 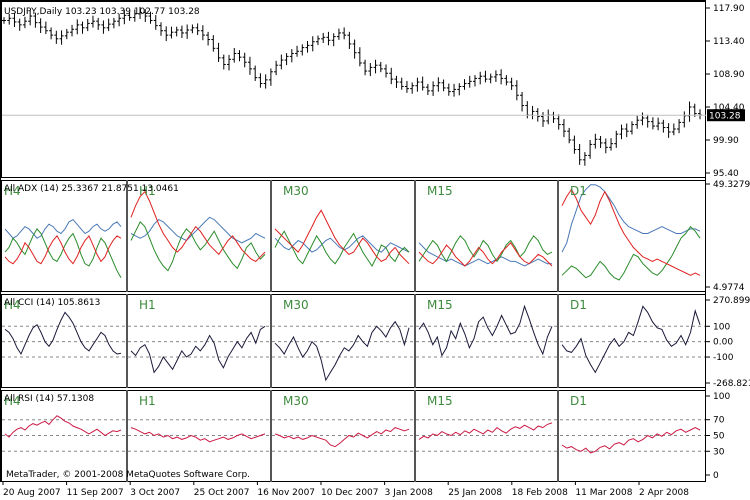 What do you see at coordinates (540, 493) in the screenshot?
I see `time-axis-label: 18 Feb 2008` at bounding box center [540, 493].